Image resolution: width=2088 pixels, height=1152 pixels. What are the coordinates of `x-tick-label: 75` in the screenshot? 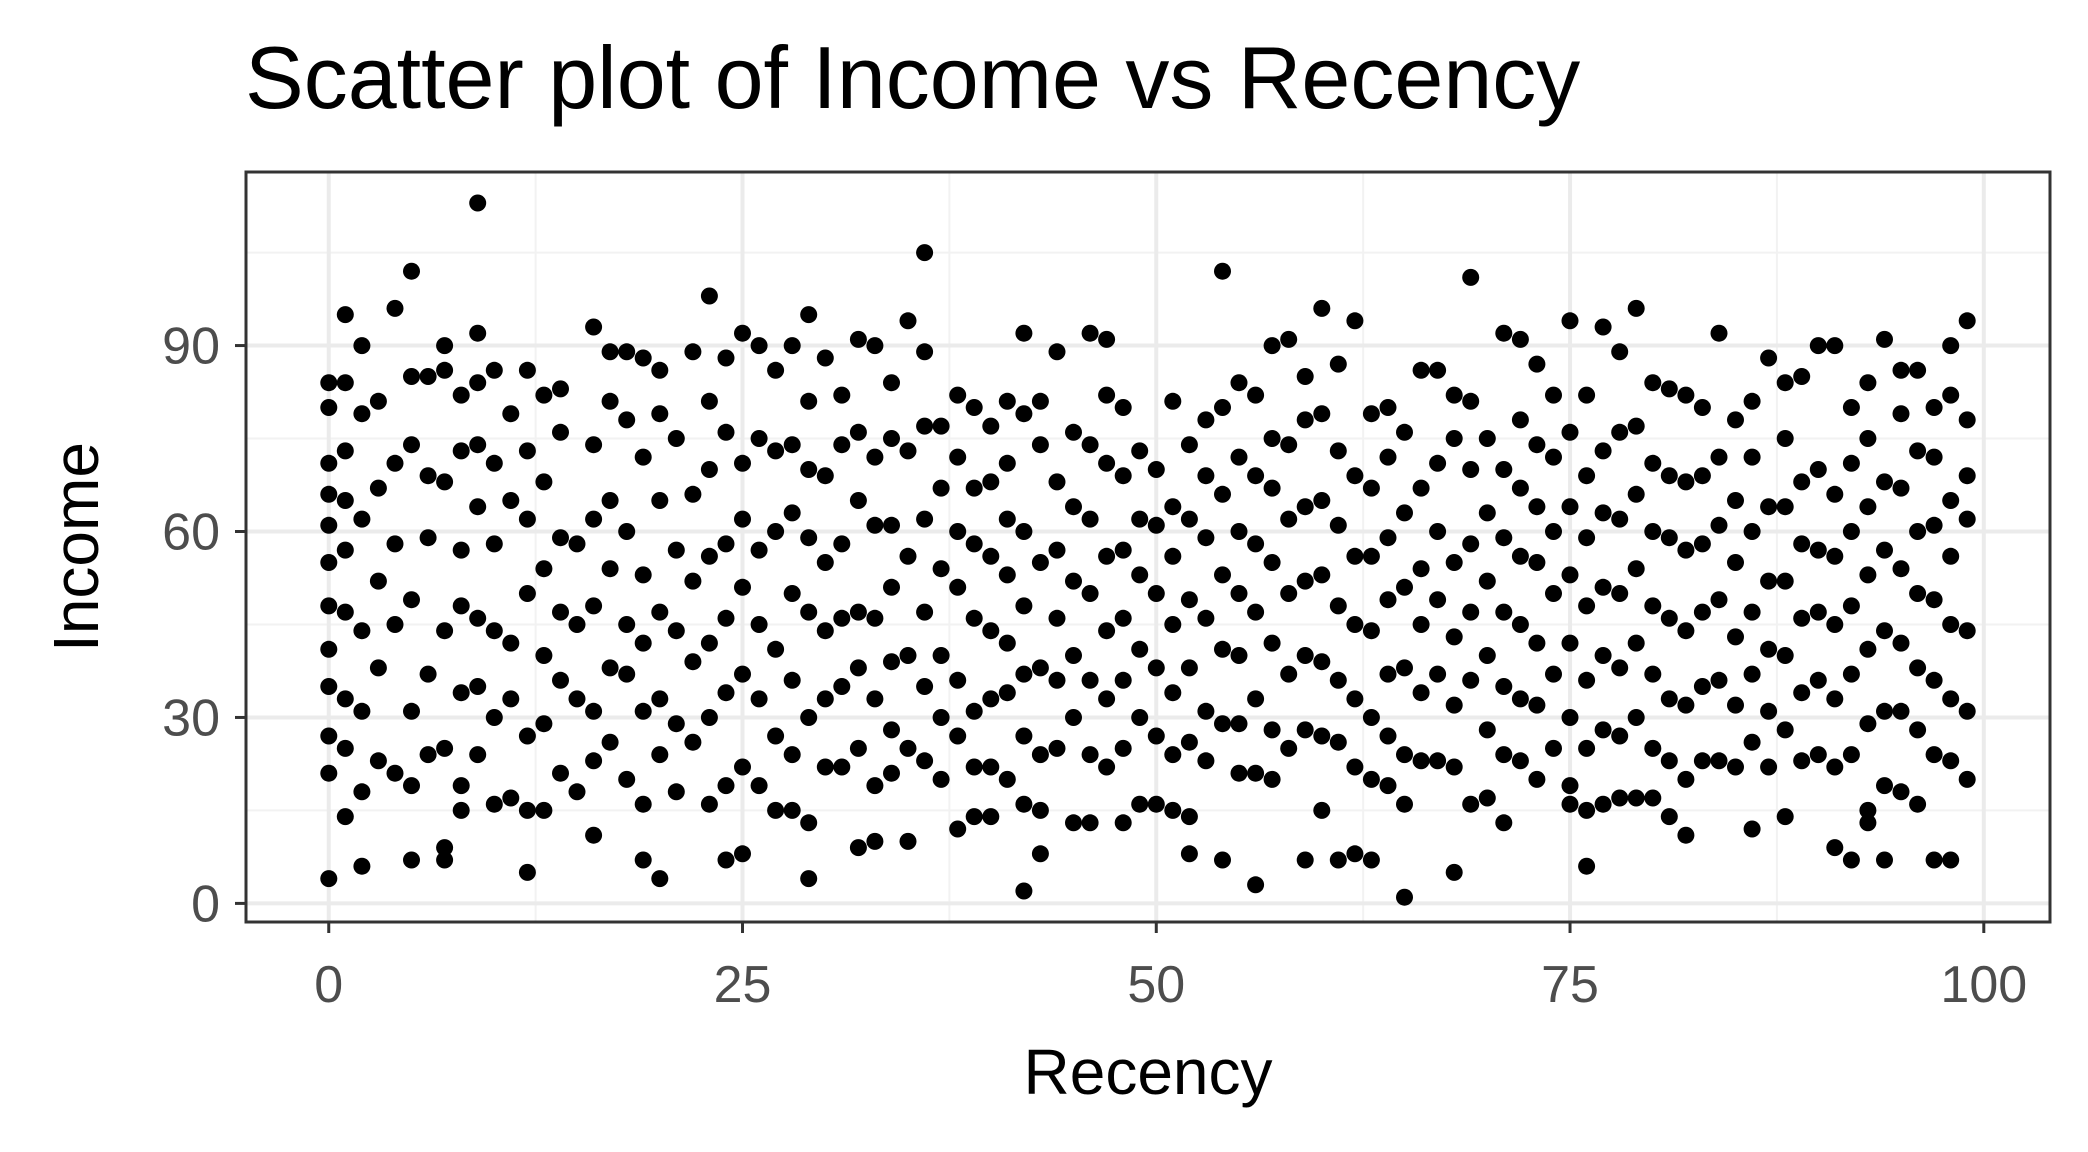 It's located at (1570, 985).